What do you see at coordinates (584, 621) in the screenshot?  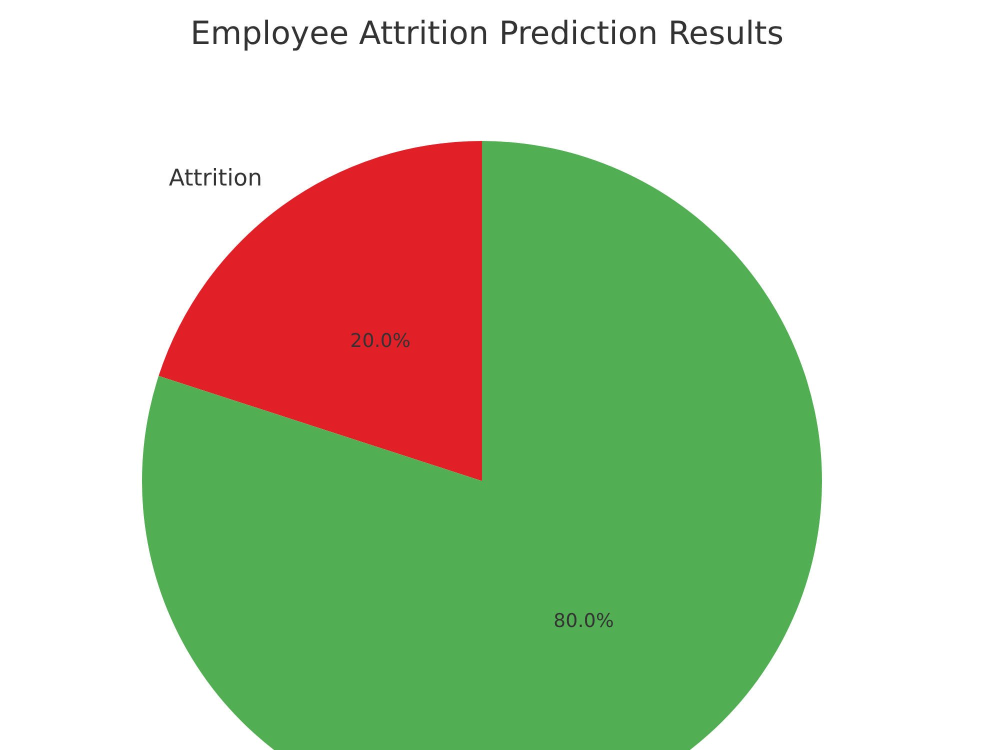 I see `data-label: 80.0%` at bounding box center [584, 621].